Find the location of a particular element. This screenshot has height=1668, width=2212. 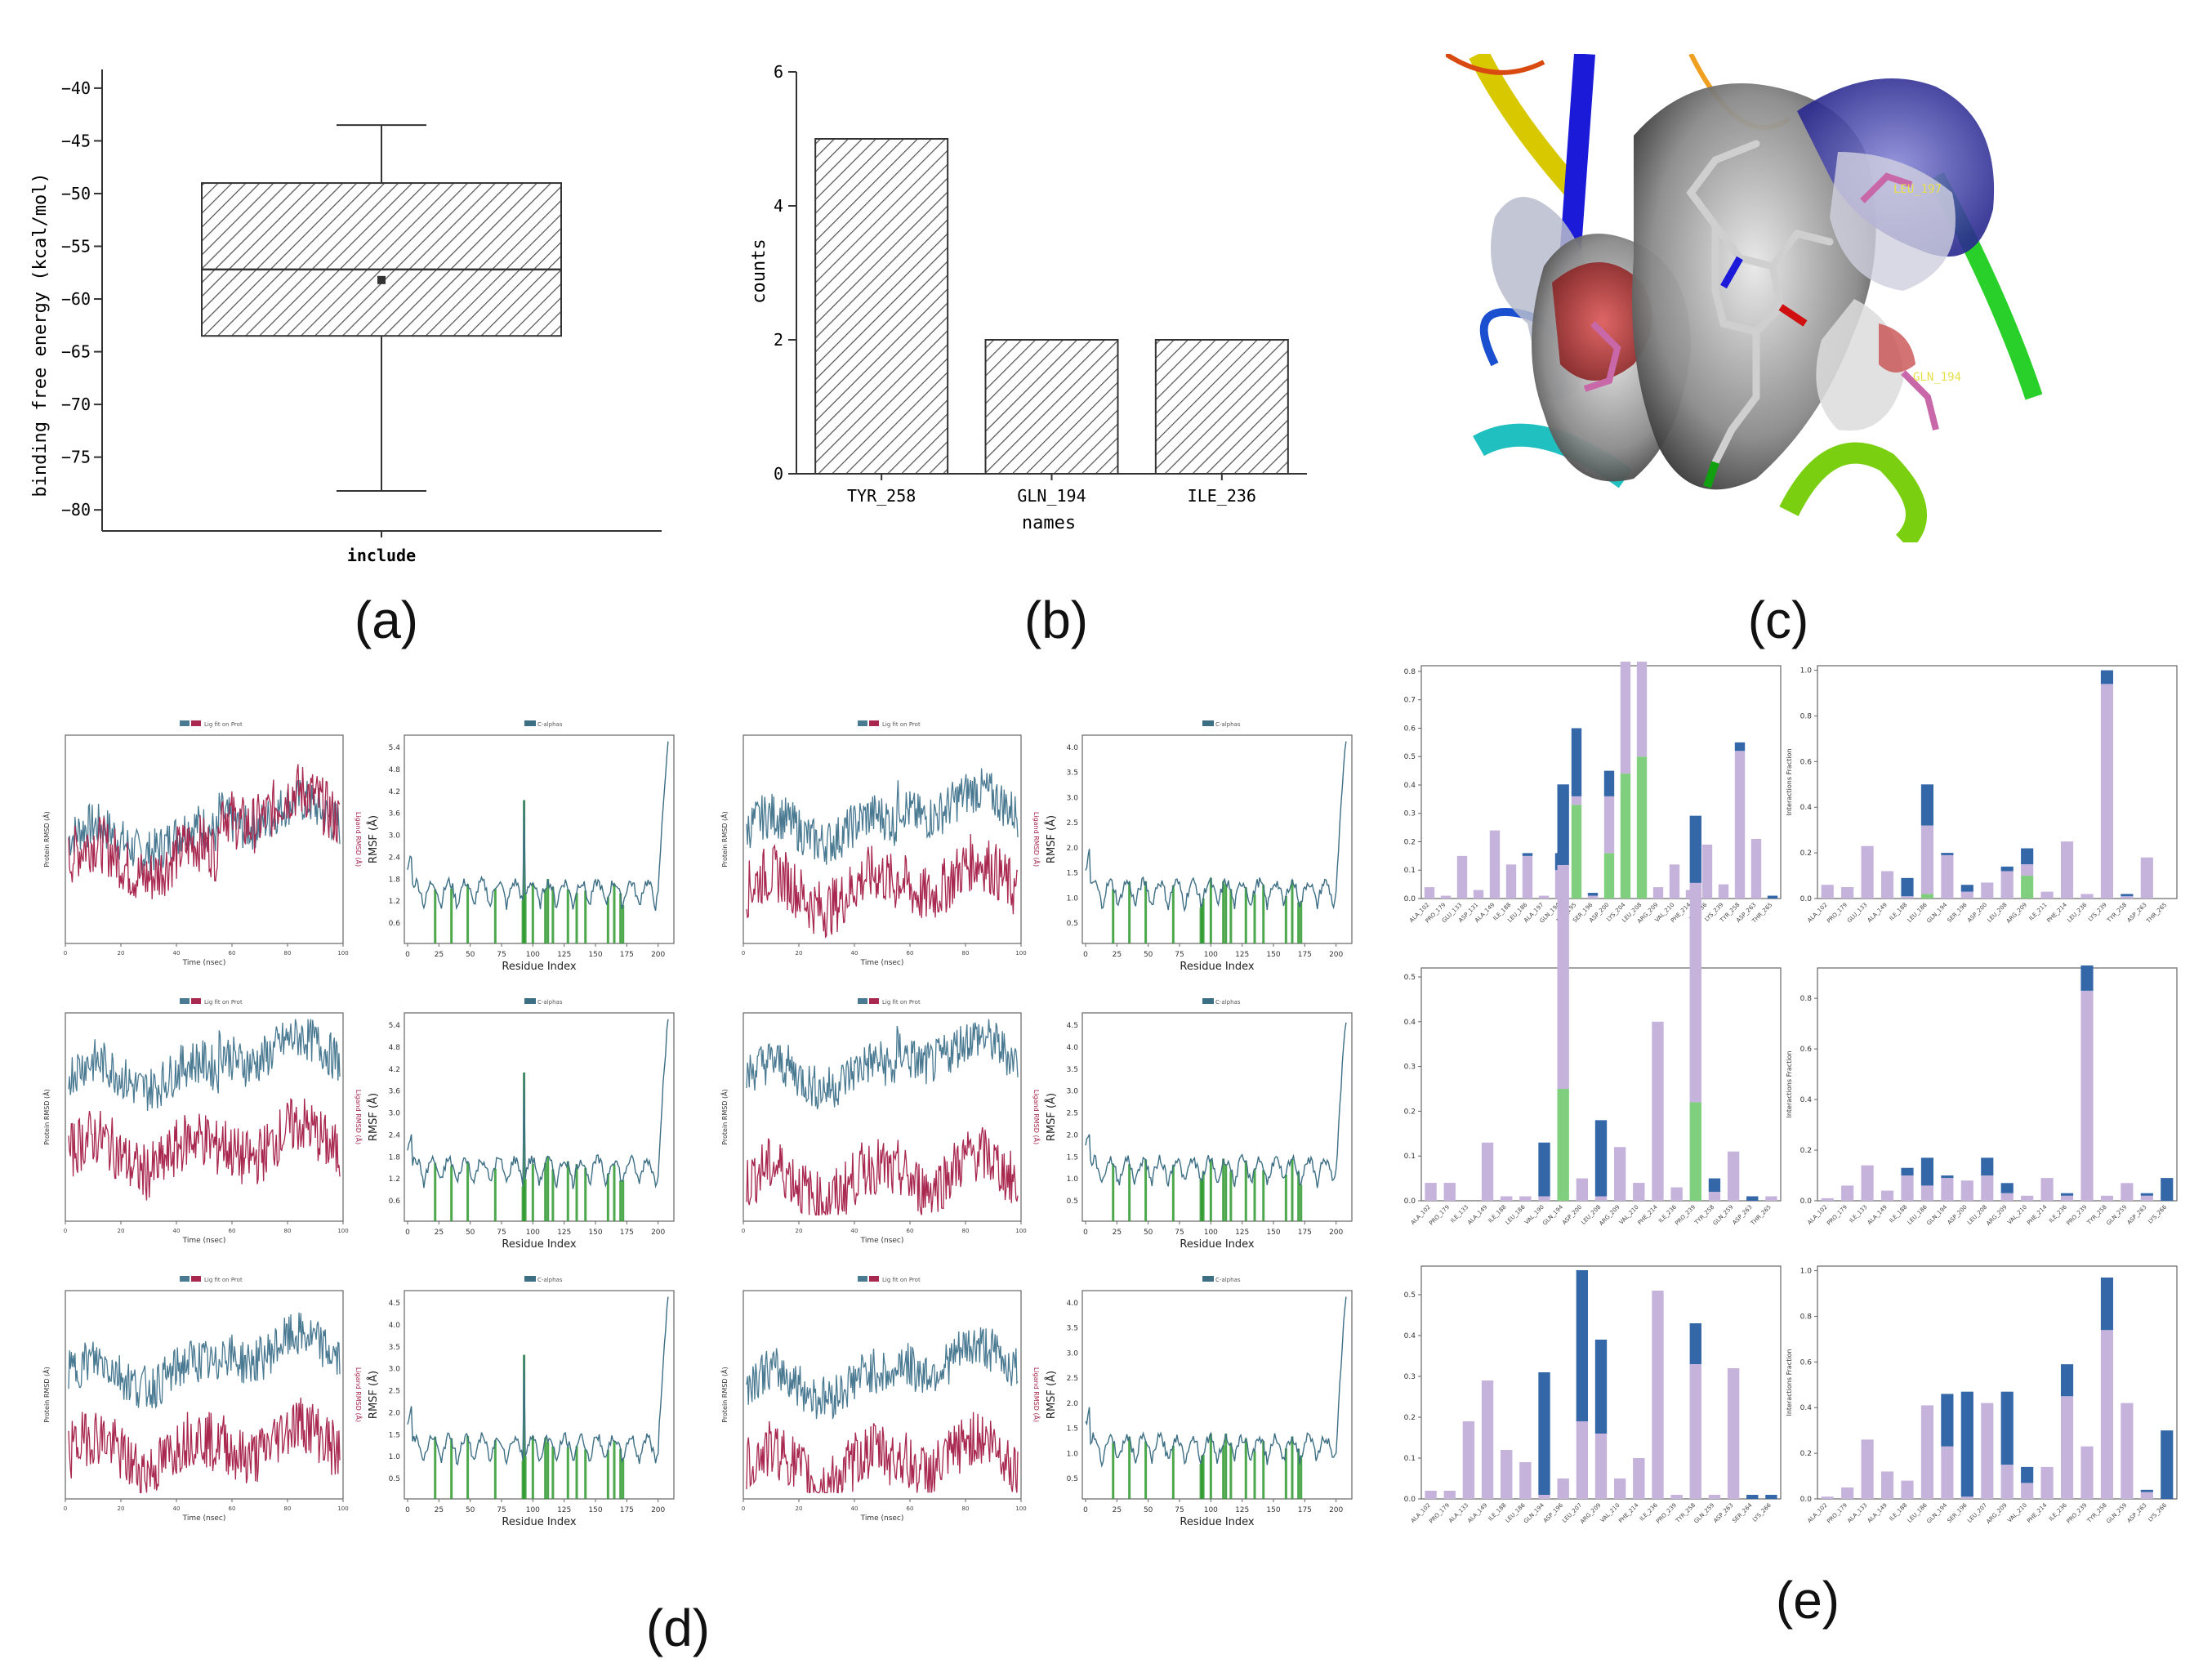

rmsf-ytick-label: 4.8 is located at coordinates (395, 1048).